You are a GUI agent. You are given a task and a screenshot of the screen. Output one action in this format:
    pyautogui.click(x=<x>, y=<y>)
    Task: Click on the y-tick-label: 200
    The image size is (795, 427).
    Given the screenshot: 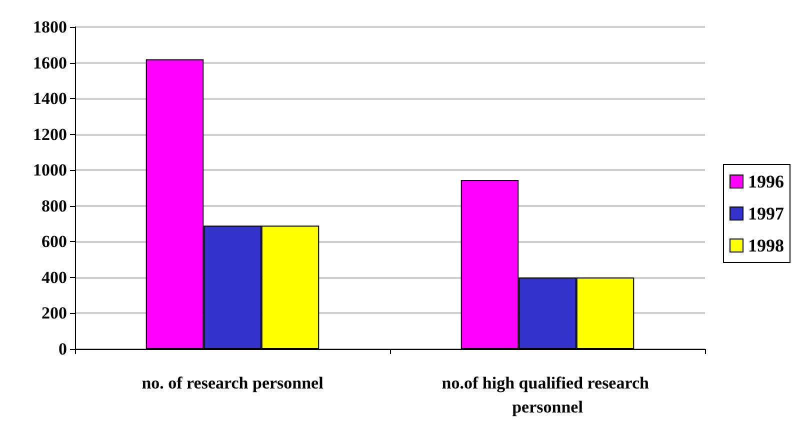 What is the action you would take?
    pyautogui.click(x=54, y=313)
    